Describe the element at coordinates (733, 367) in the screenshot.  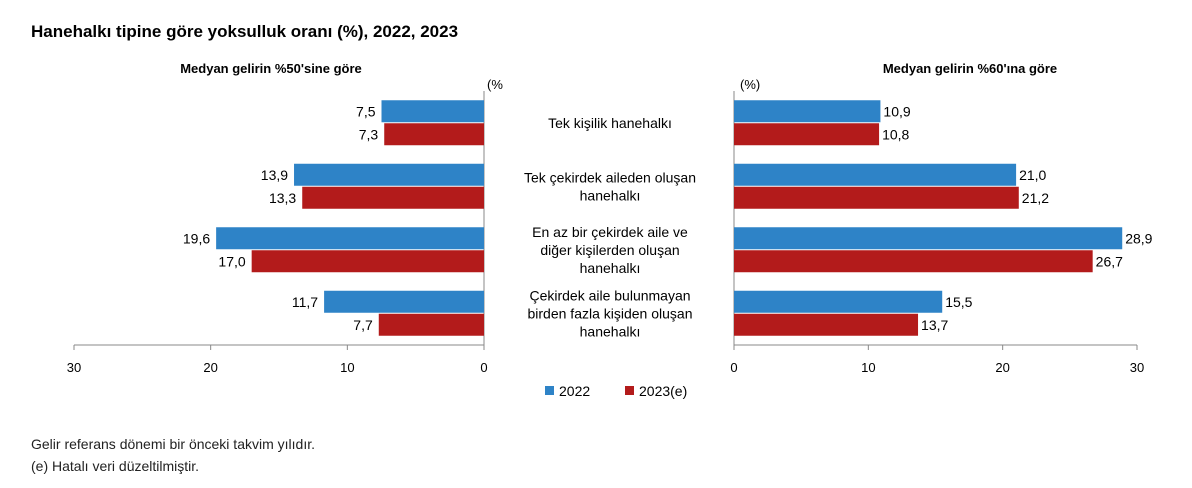
I see `x-tick-label-right: 0` at that location.